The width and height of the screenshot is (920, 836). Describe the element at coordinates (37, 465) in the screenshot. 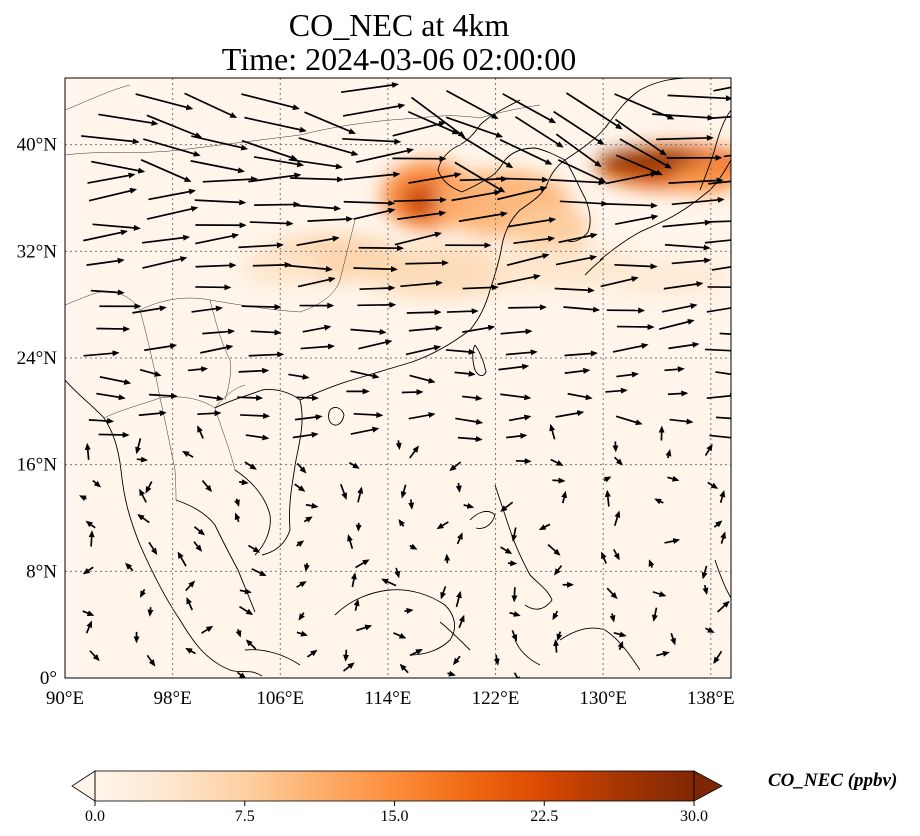

I see `latitude-tick-label: 16°N` at that location.